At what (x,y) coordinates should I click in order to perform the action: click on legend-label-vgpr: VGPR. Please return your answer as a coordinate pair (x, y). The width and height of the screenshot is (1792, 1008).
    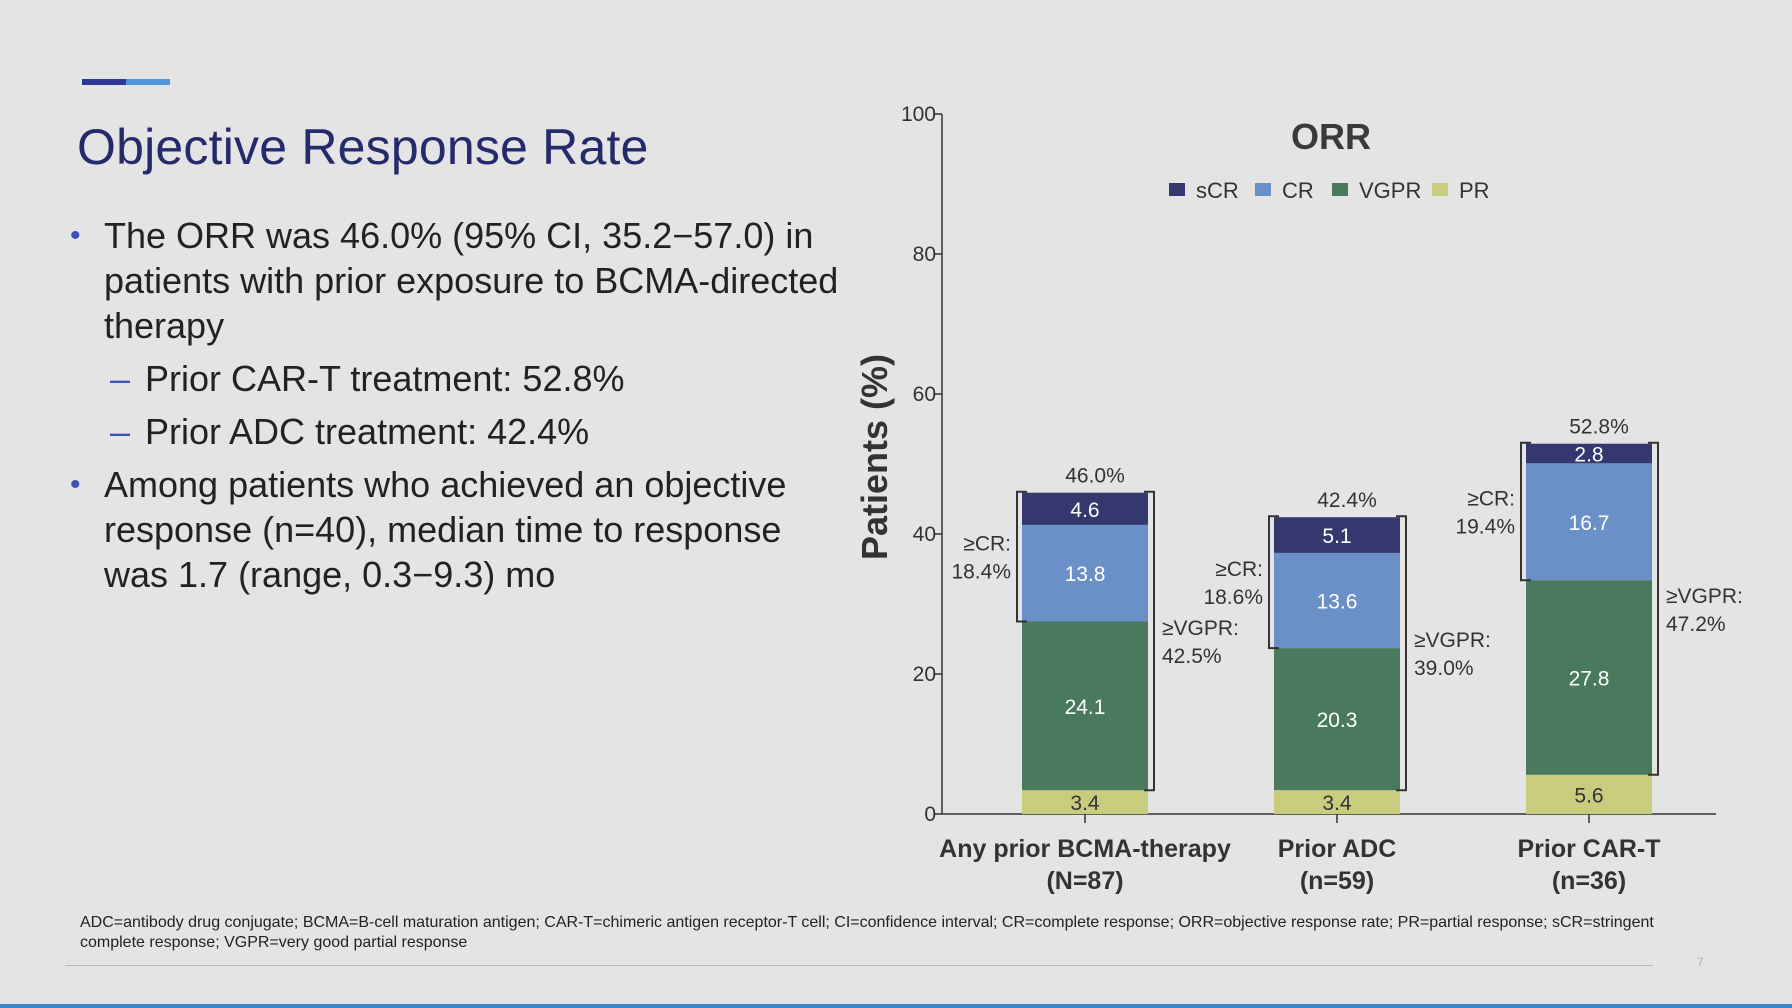
    Looking at the image, I should click on (1390, 190).